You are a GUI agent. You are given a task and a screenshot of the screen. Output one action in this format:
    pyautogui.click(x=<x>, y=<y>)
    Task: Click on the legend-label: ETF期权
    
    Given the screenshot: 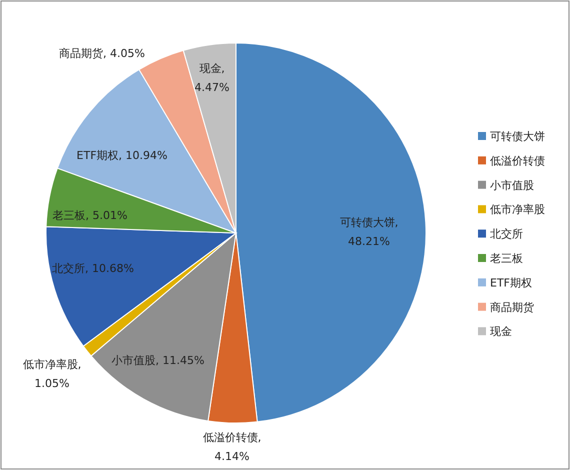 What is the action you would take?
    pyautogui.click(x=511, y=283)
    